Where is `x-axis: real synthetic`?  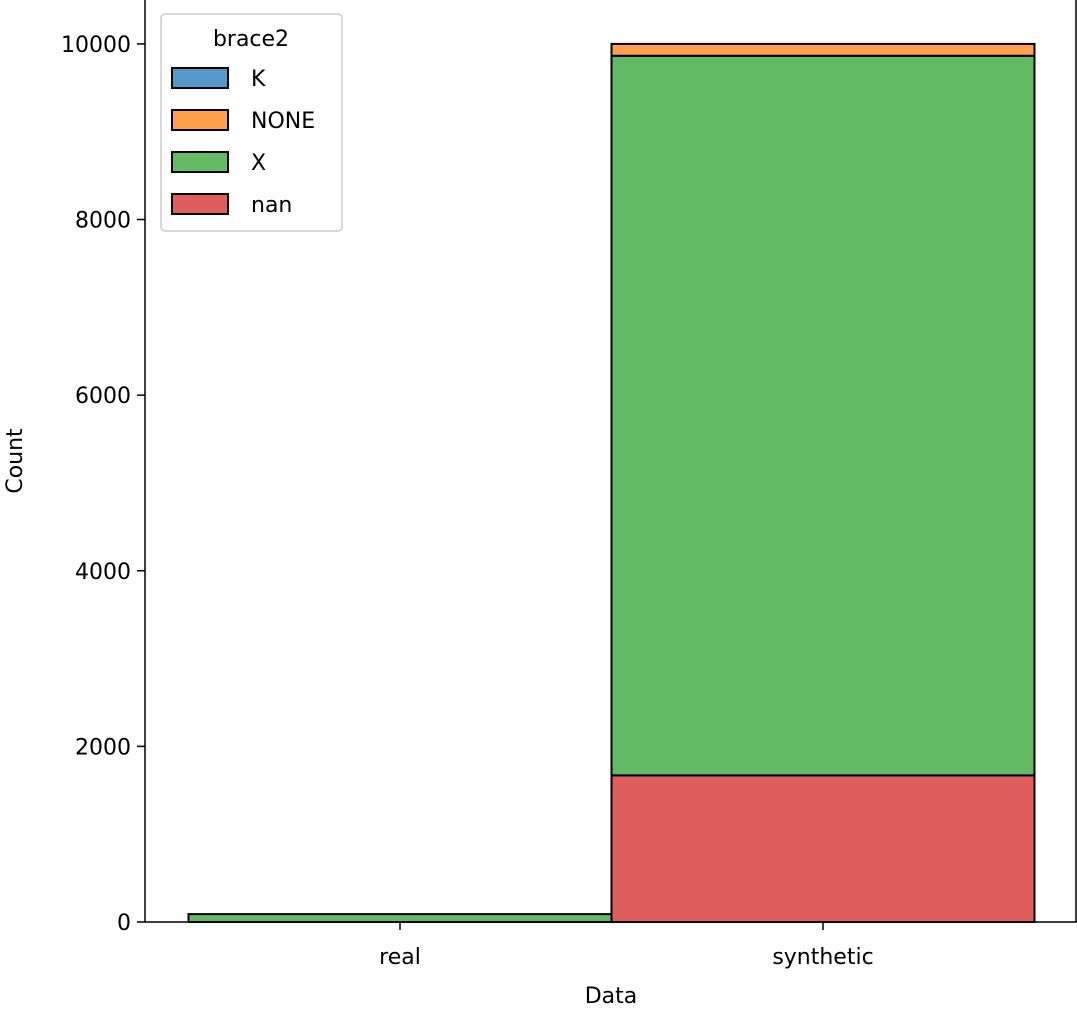
x-axis: real synthetic is located at coordinates (626, 946).